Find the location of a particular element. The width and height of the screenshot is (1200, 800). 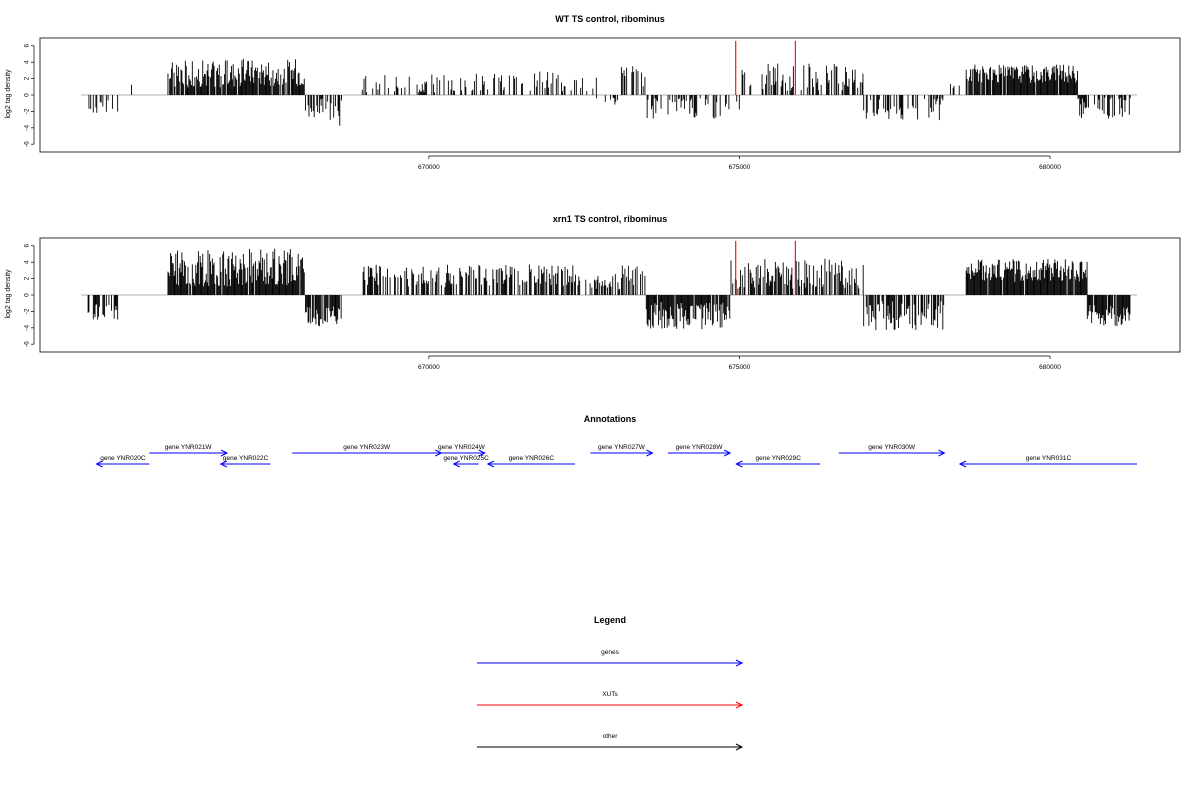

gene-label: gene YNR025C is located at coordinates (466, 458).